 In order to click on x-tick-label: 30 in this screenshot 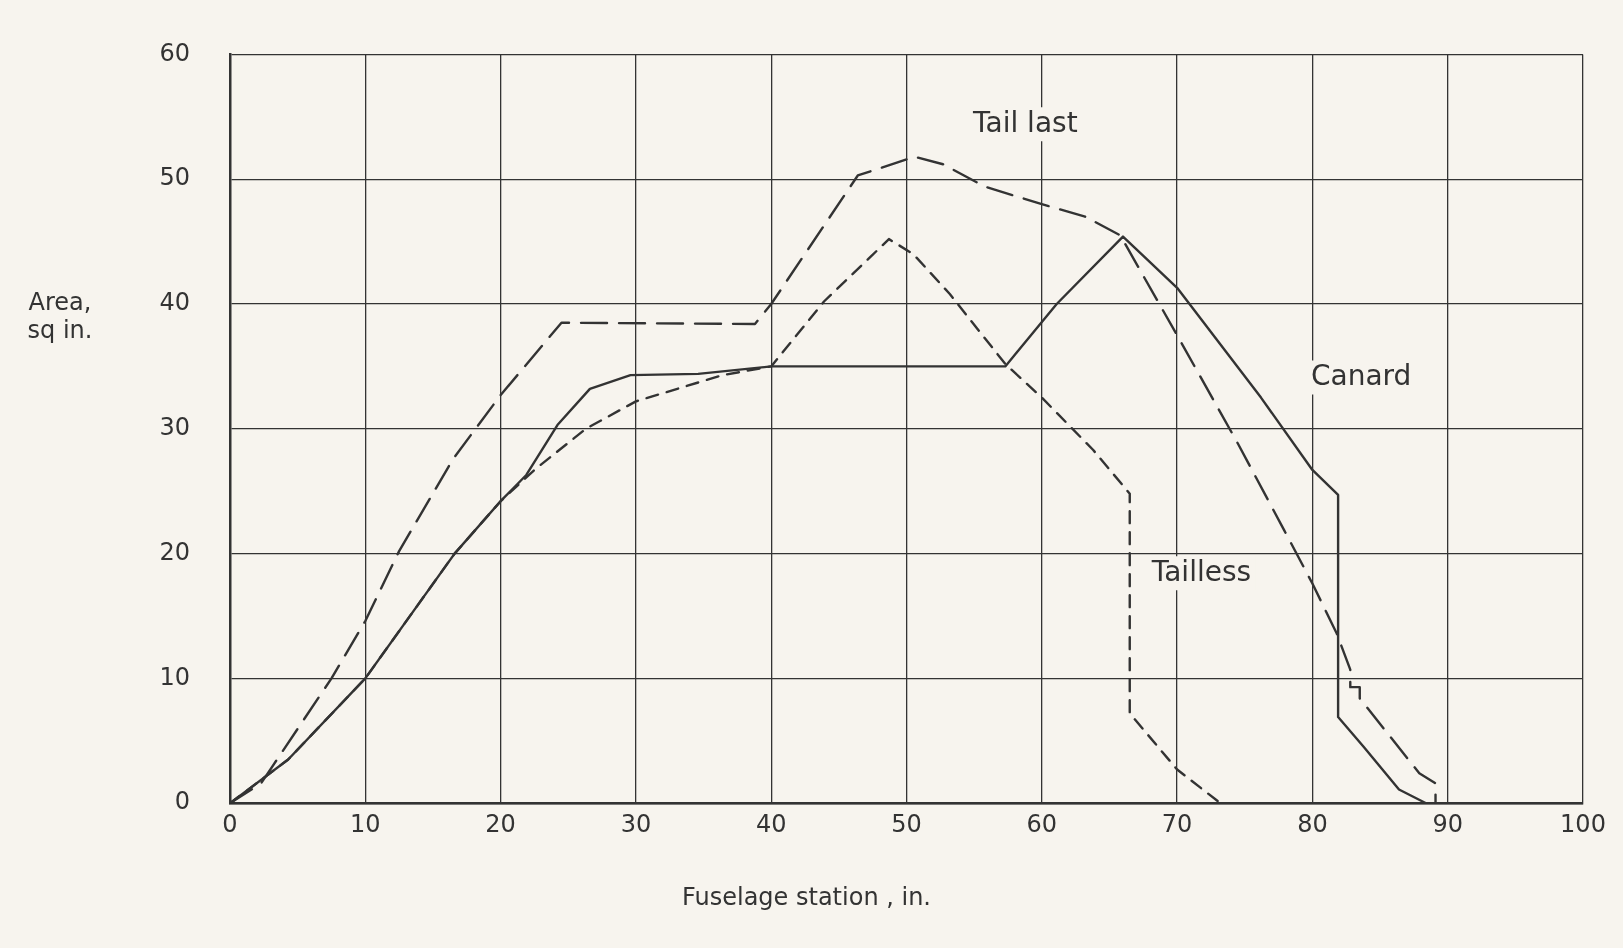, I will do `click(636, 823)`.